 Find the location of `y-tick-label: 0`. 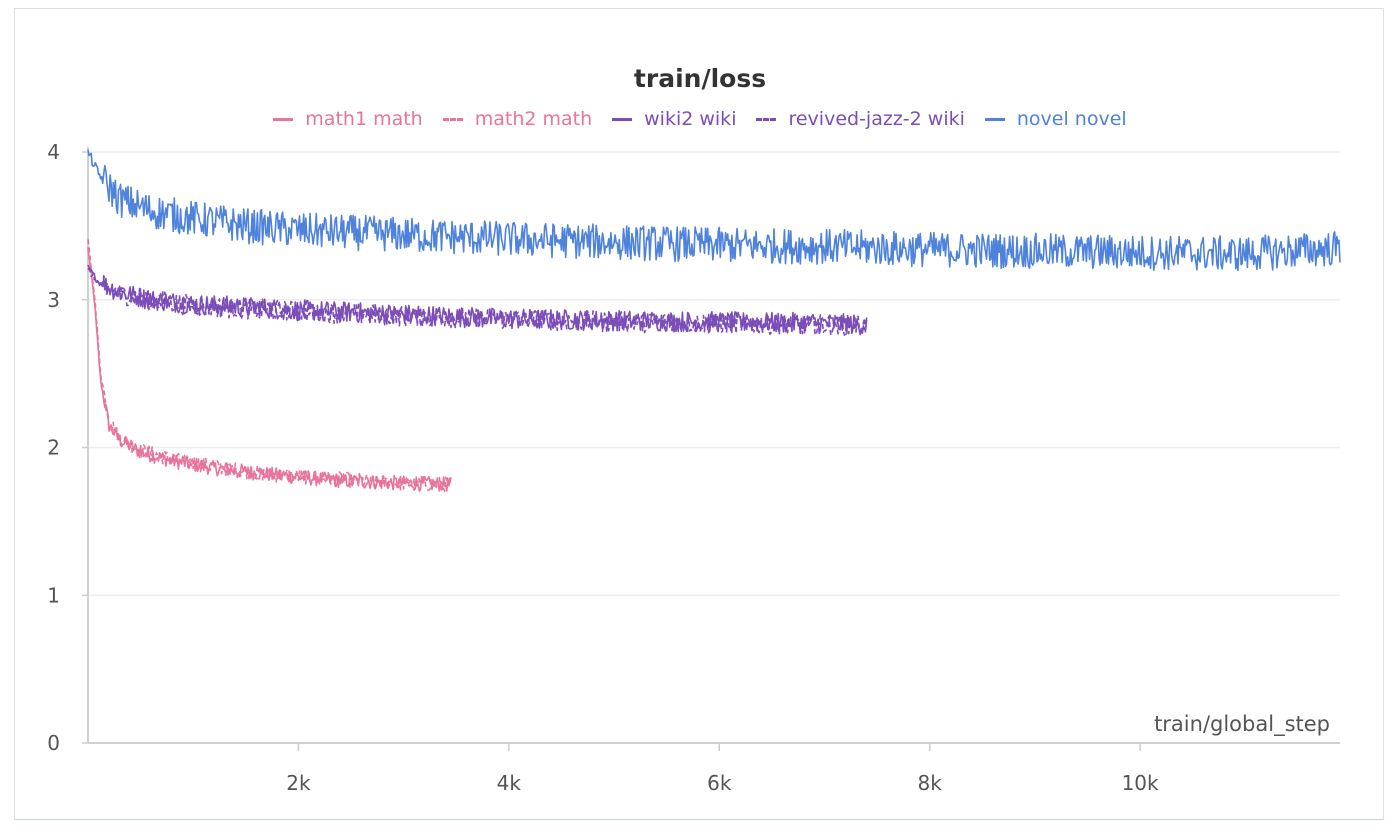

y-tick-label: 0 is located at coordinates (53, 743).